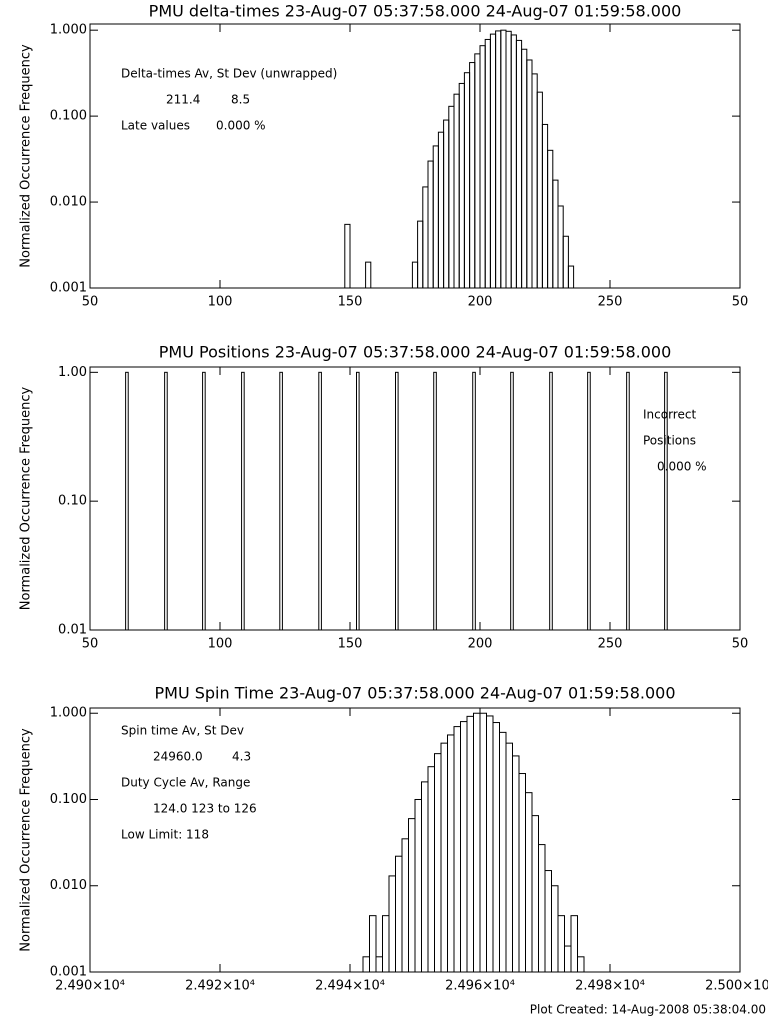 The image size is (768, 1024). What do you see at coordinates (72, 630) in the screenshot?
I see `y-tick-label: 0.01` at bounding box center [72, 630].